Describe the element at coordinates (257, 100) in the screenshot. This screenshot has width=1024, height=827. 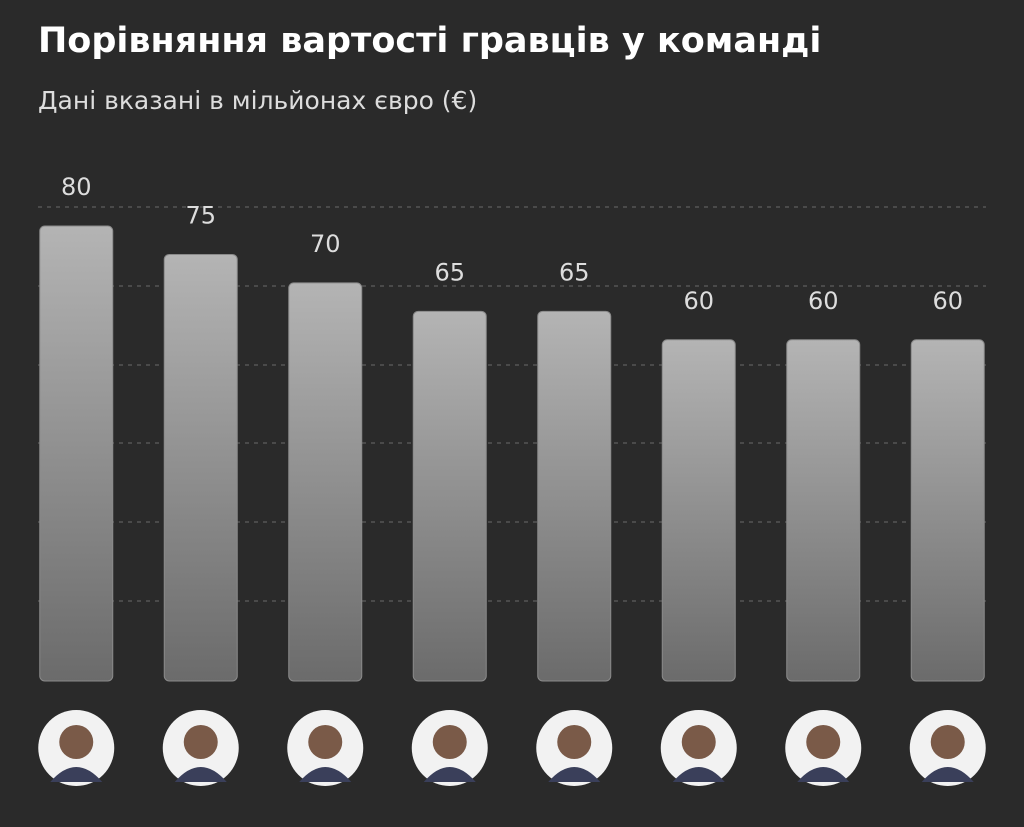
I see `chart-subtitle: Дані вказані в мільйонах євро (€)` at that location.